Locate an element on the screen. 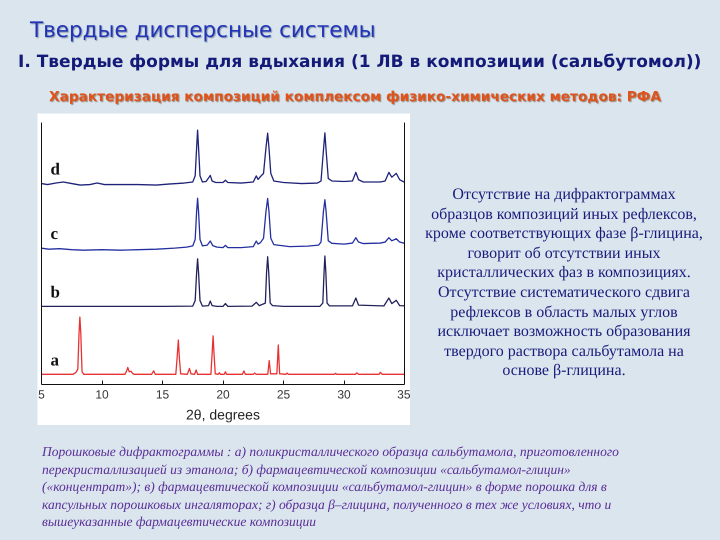 The width and height of the screenshot is (720, 540). x-tick-label: 35 is located at coordinates (404, 395).